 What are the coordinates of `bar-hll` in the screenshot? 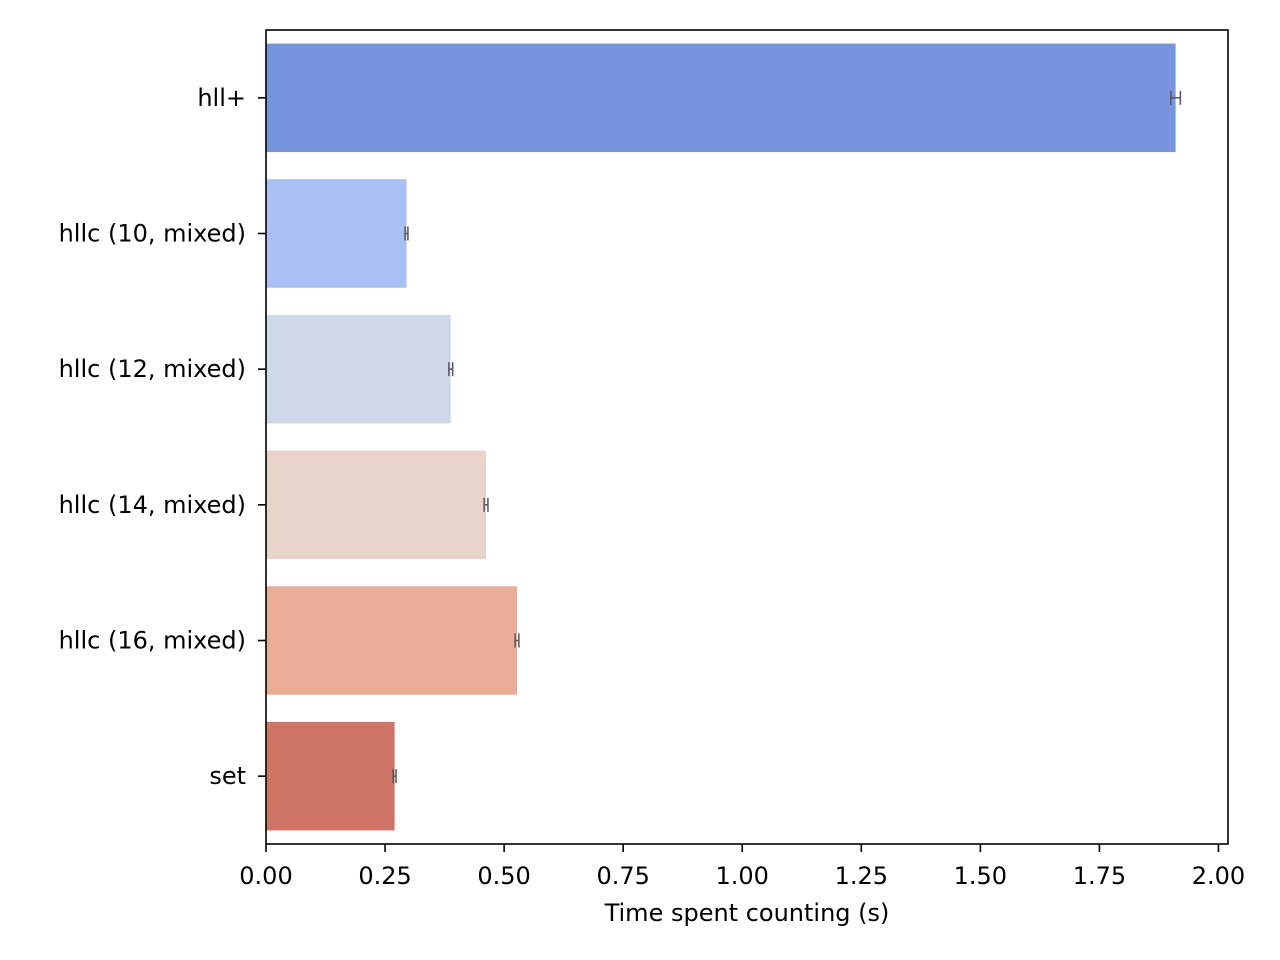 It's located at (721, 98).